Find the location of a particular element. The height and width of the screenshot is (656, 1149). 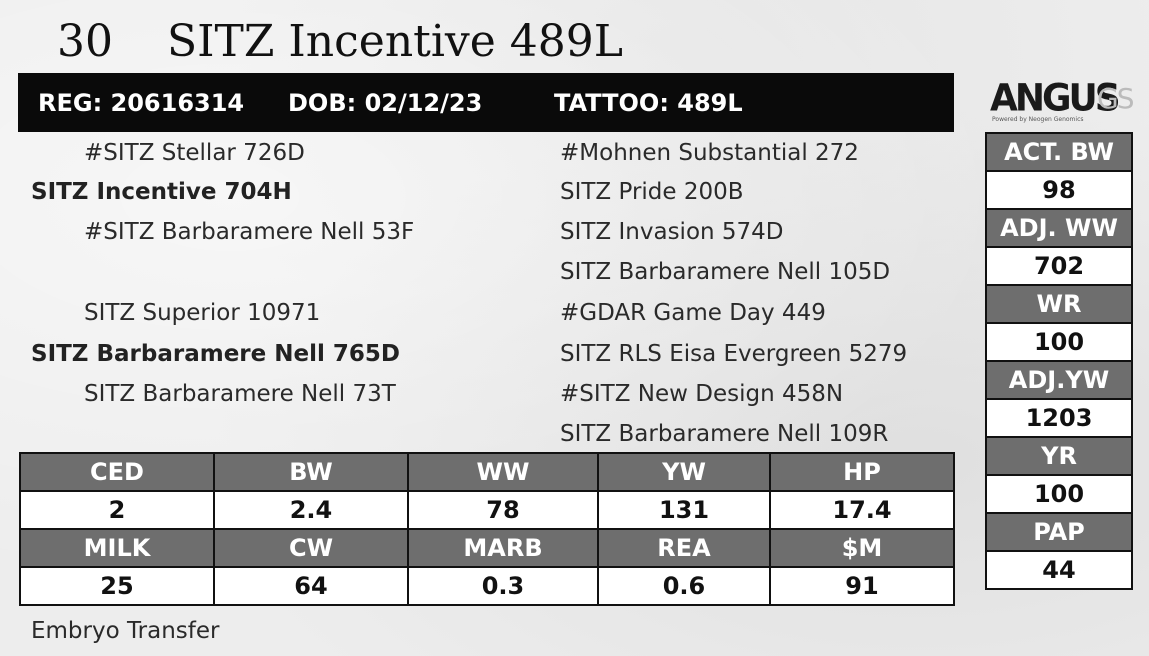

stat-label: ADJ.YW is located at coordinates (1059, 380).